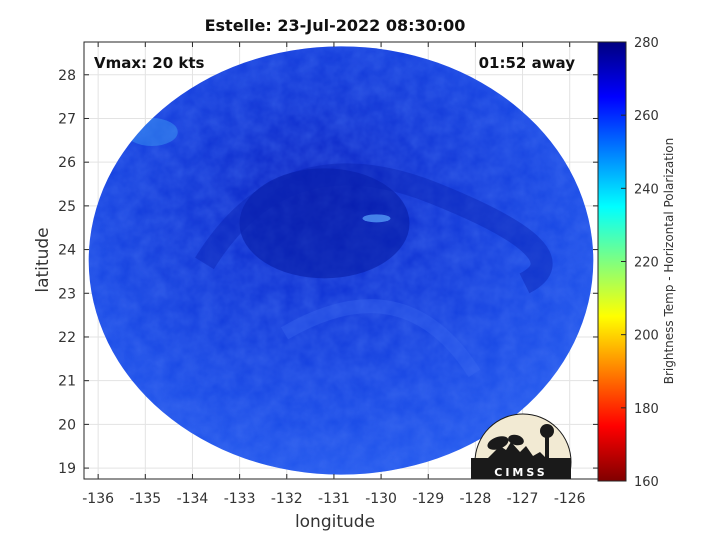 This screenshot has height=540, width=720. What do you see at coordinates (335, 522) in the screenshot?
I see `x-axis-label: longitude` at bounding box center [335, 522].